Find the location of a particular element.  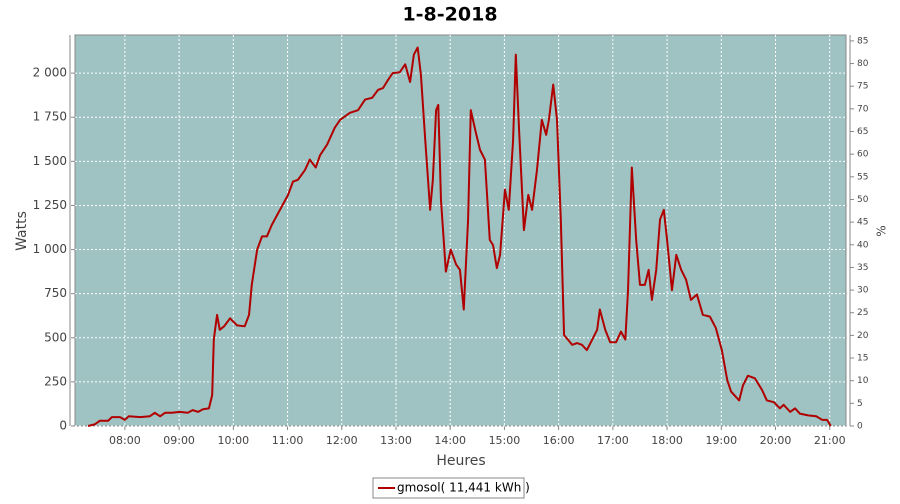

x-tick-label: 13:00 is located at coordinates (396, 440).